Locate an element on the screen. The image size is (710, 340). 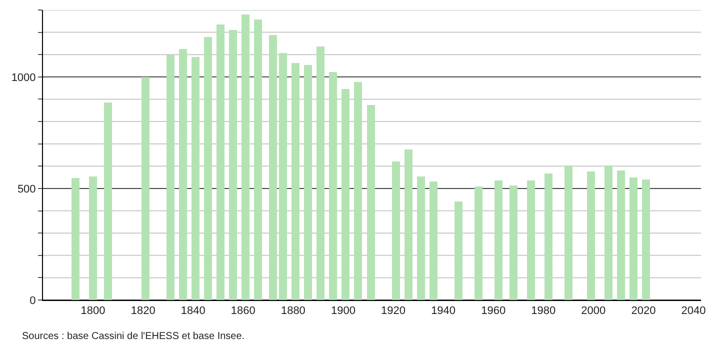
x-tick-label: 1920 is located at coordinates (393, 311).